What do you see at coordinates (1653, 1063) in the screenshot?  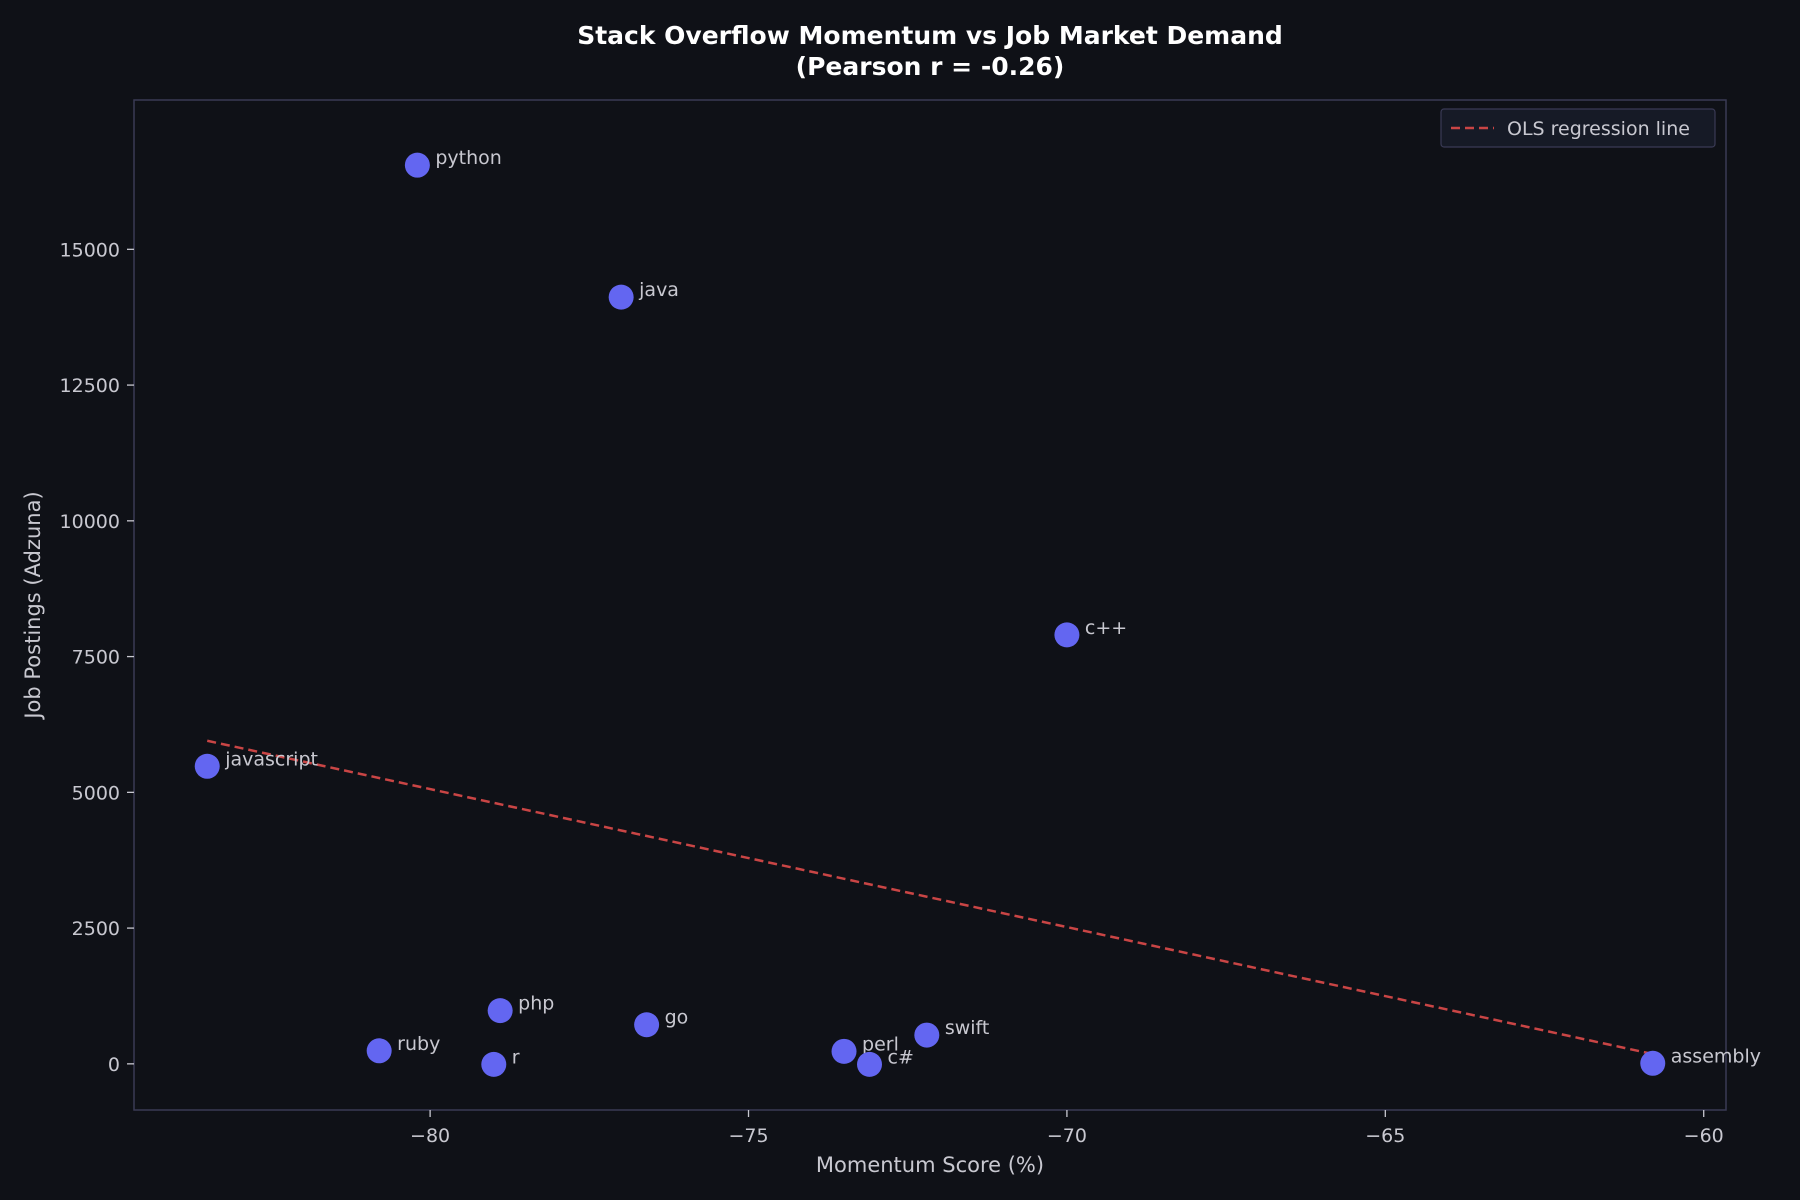 I see `point-assembly` at bounding box center [1653, 1063].